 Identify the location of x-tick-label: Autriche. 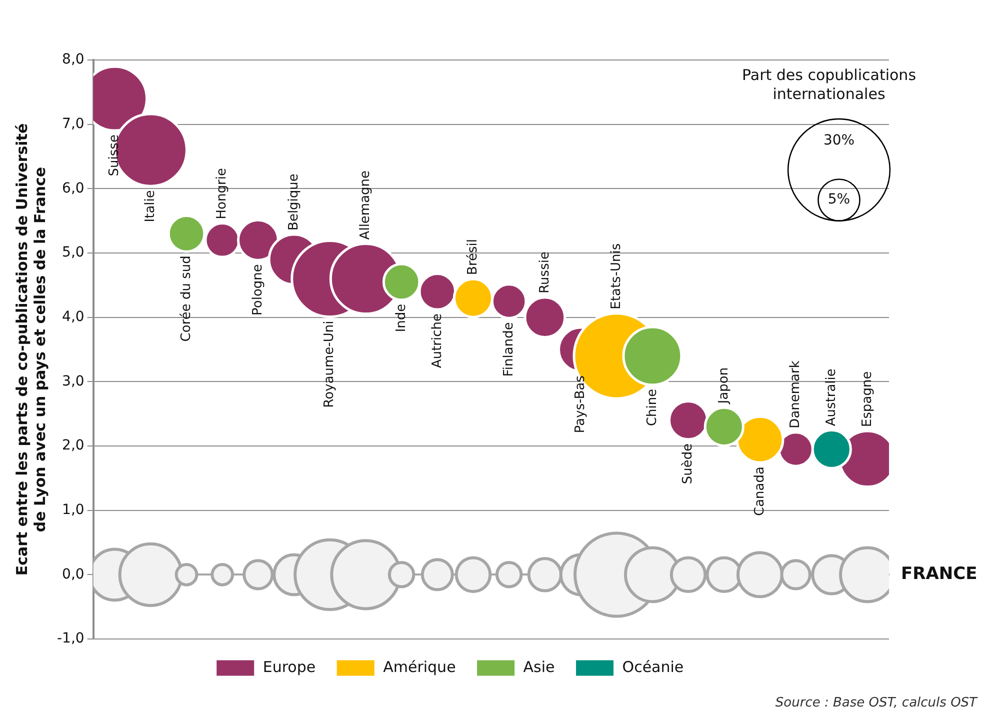
(437, 340).